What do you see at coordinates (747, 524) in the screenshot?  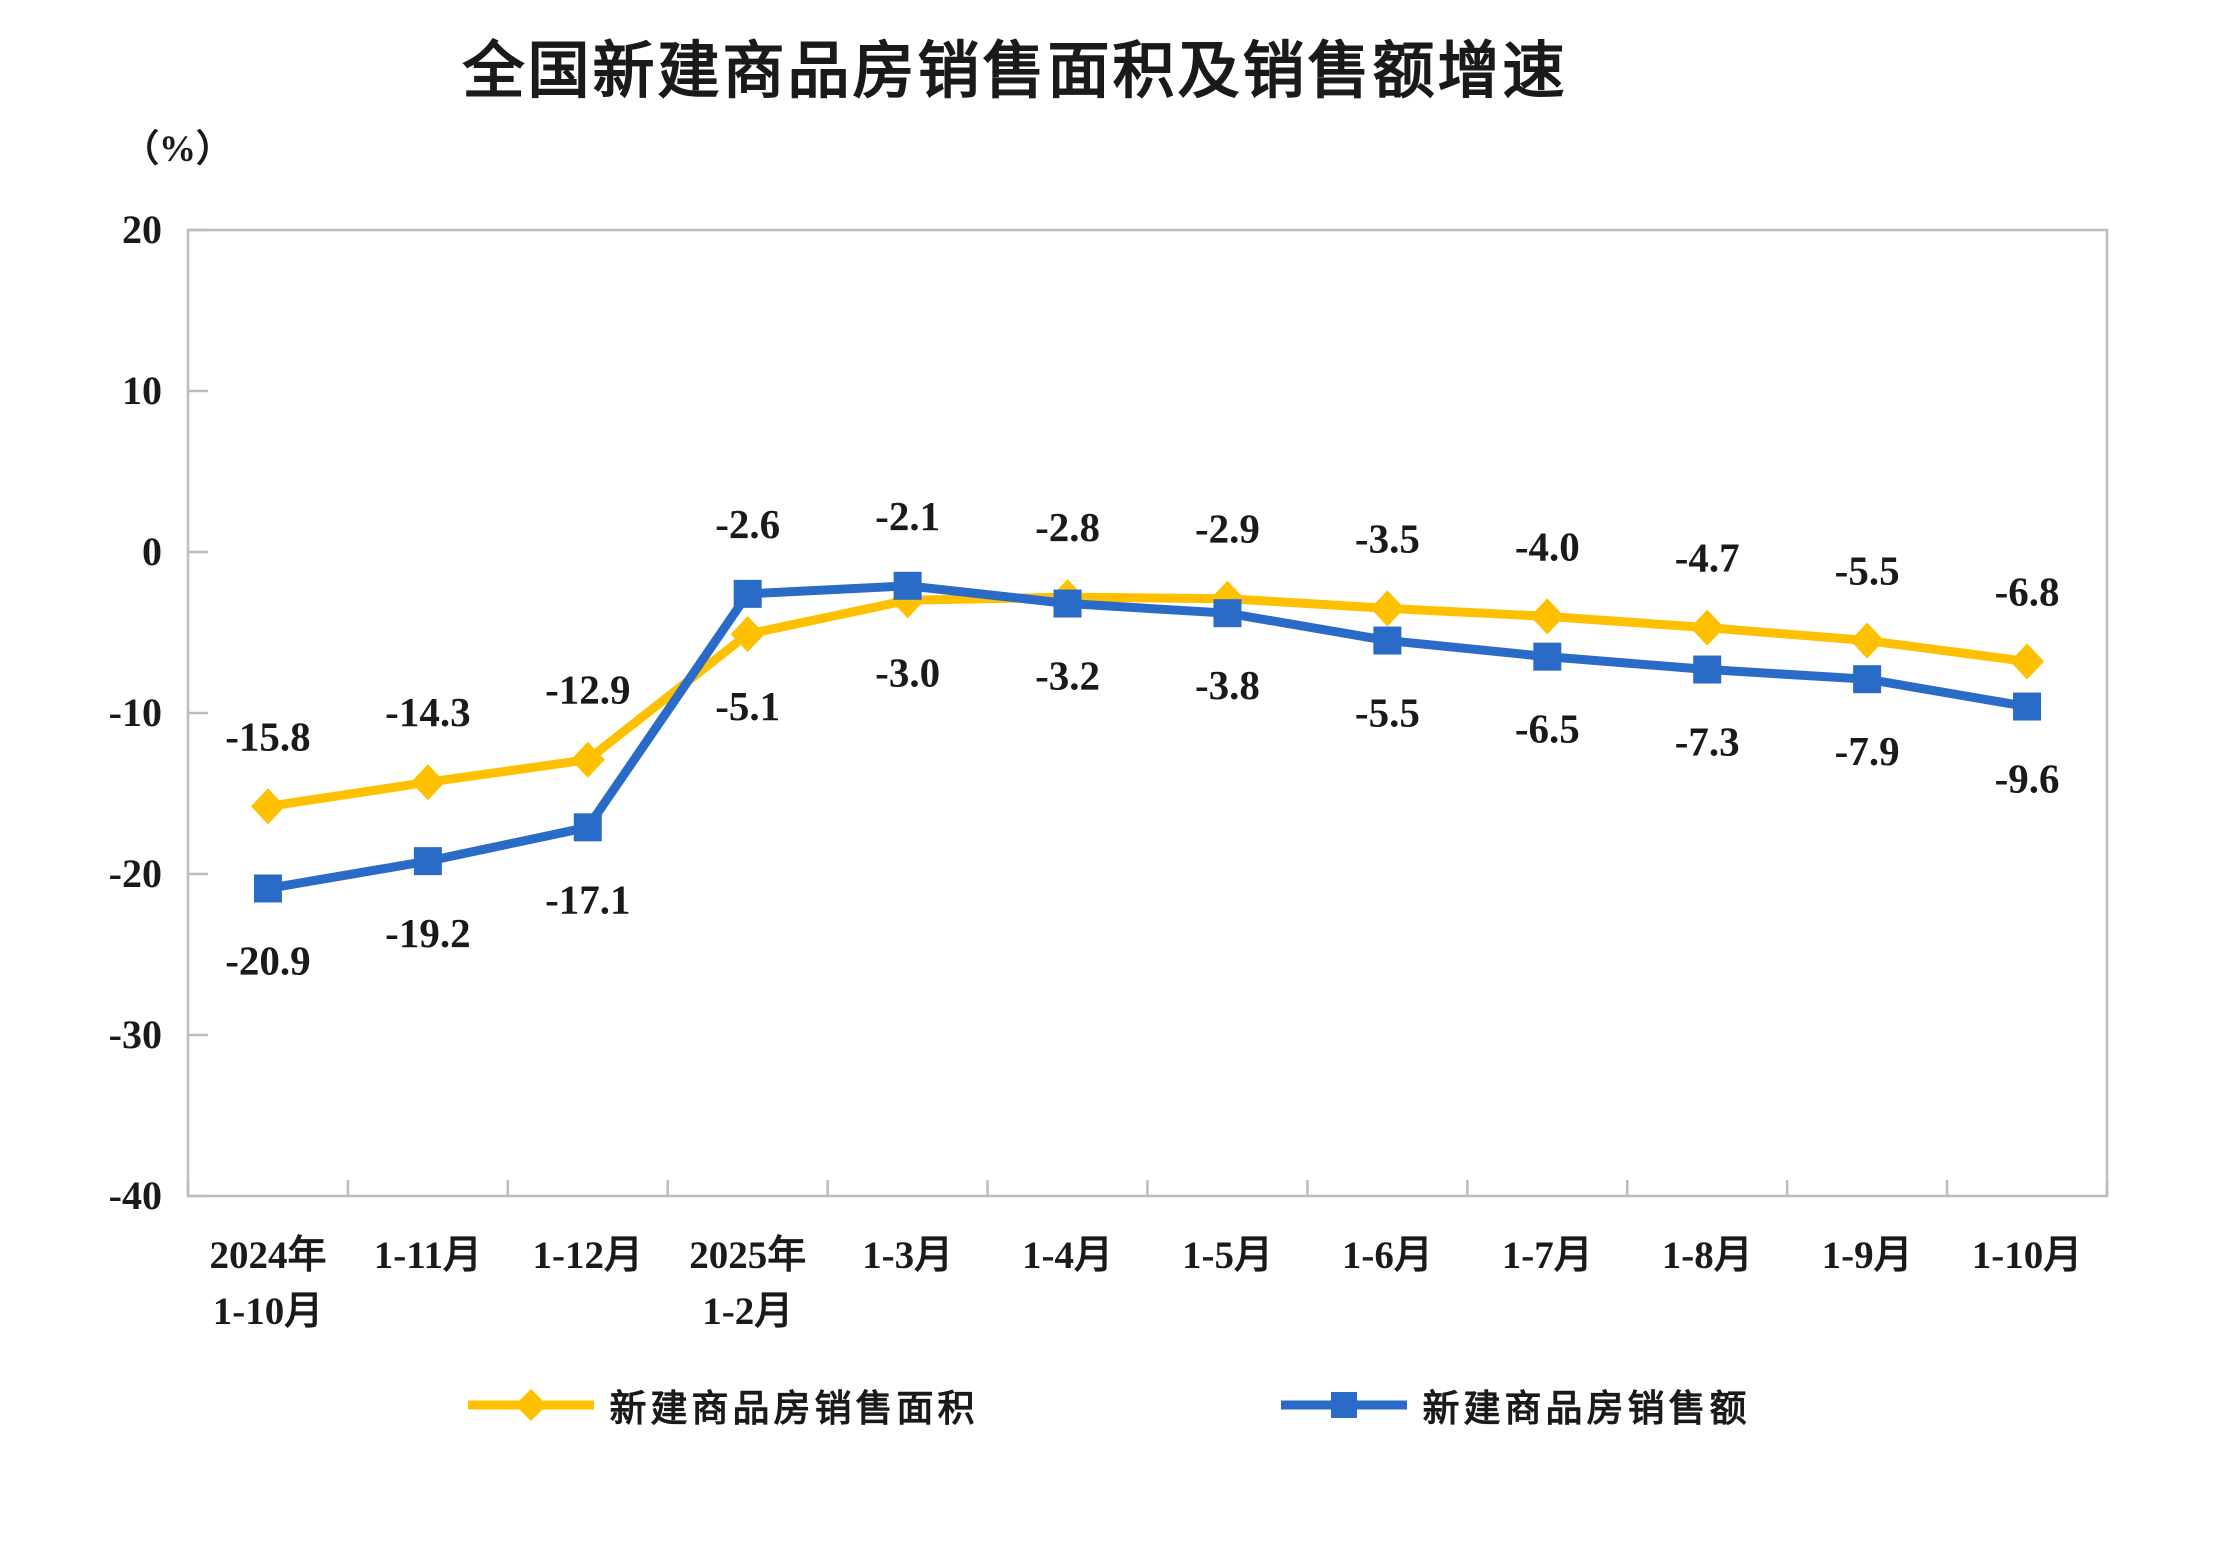 I see `data-point-label: -2.6` at bounding box center [747, 524].